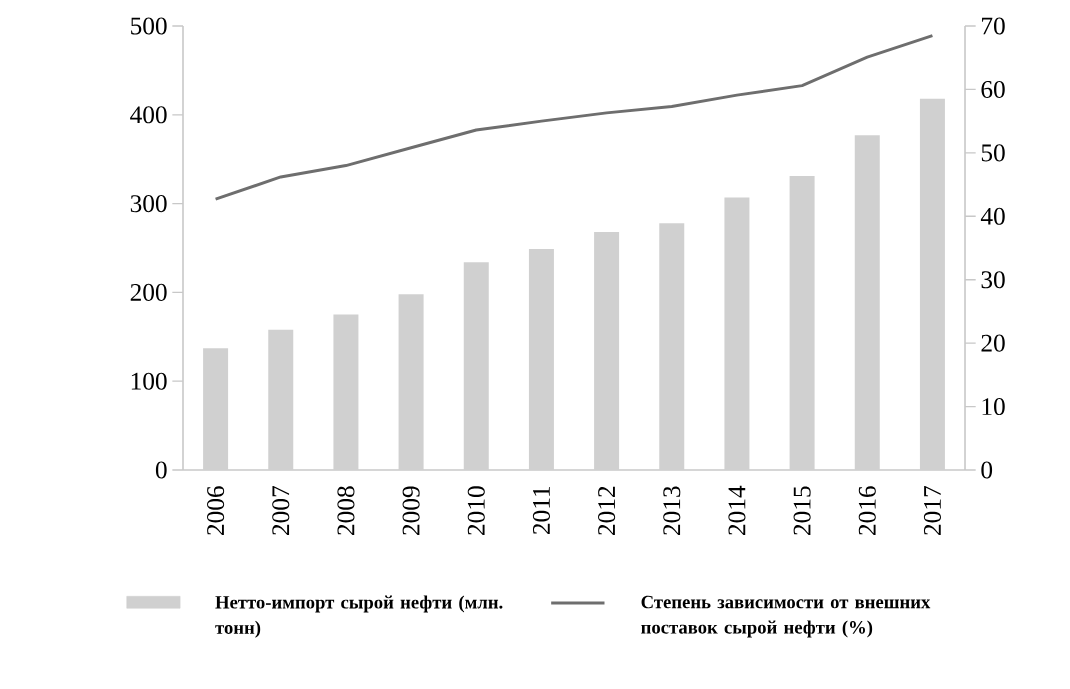 The image size is (1070, 689). I want to click on x-tick-label: 2016, so click(867, 510).